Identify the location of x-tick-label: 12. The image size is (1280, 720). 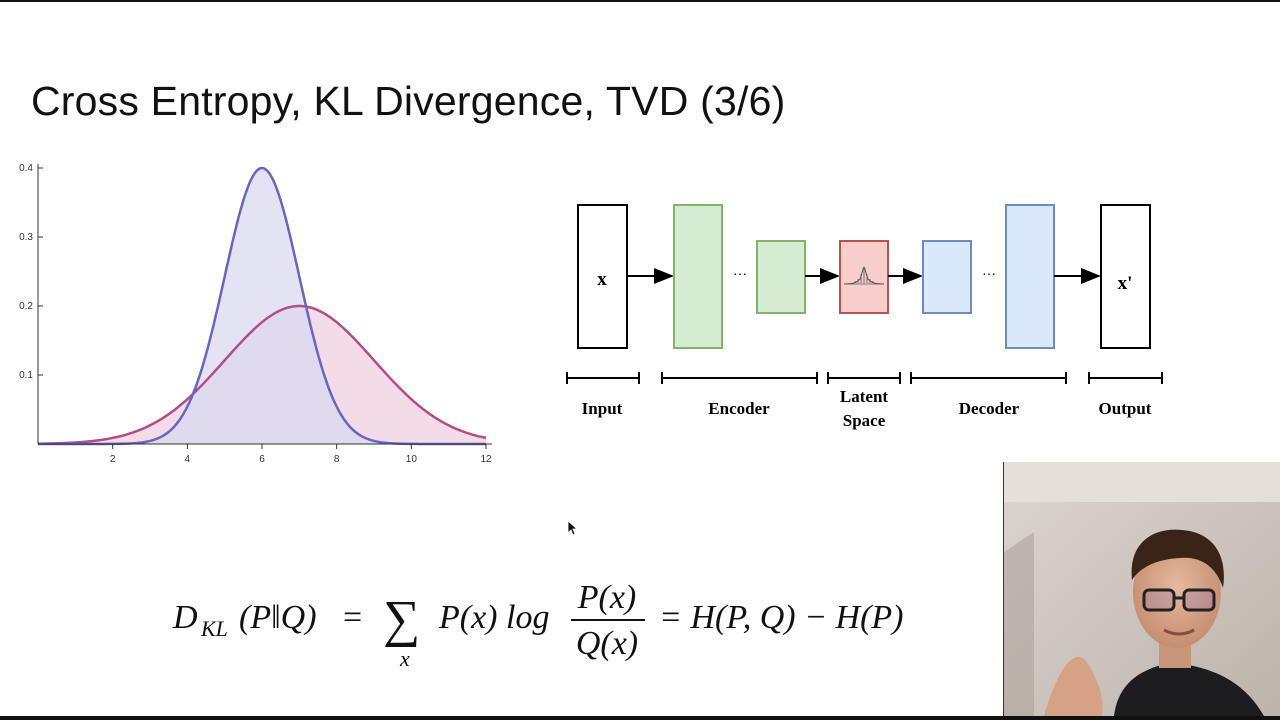
(486, 459).